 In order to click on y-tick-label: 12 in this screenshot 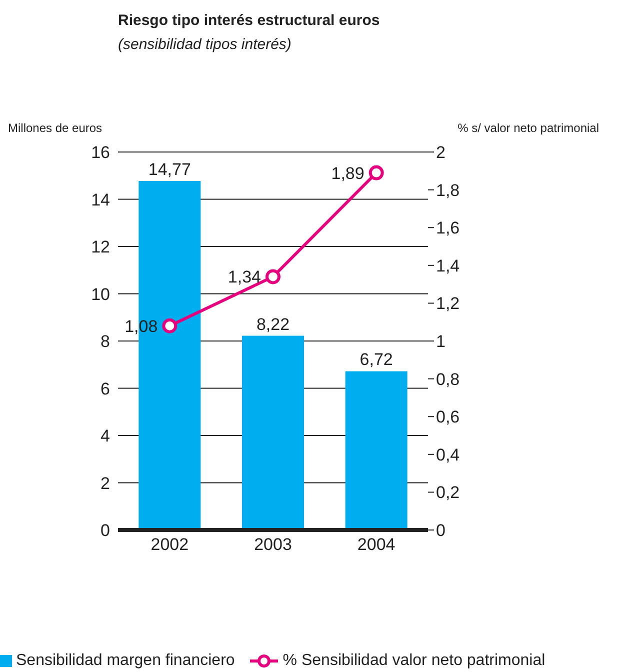, I will do `click(100, 247)`.